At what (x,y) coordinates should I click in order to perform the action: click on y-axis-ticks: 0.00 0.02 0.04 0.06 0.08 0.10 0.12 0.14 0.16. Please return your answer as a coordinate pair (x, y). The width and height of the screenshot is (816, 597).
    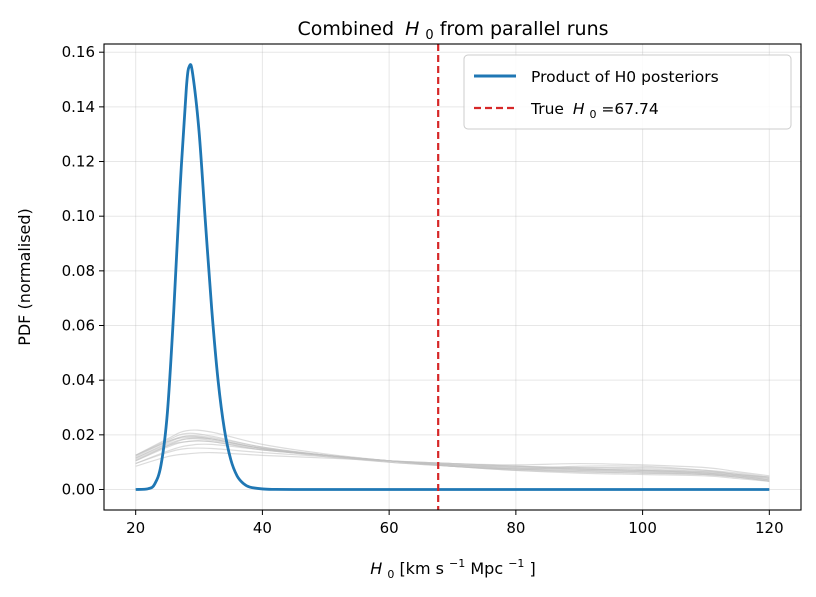
    Looking at the image, I should click on (83, 271).